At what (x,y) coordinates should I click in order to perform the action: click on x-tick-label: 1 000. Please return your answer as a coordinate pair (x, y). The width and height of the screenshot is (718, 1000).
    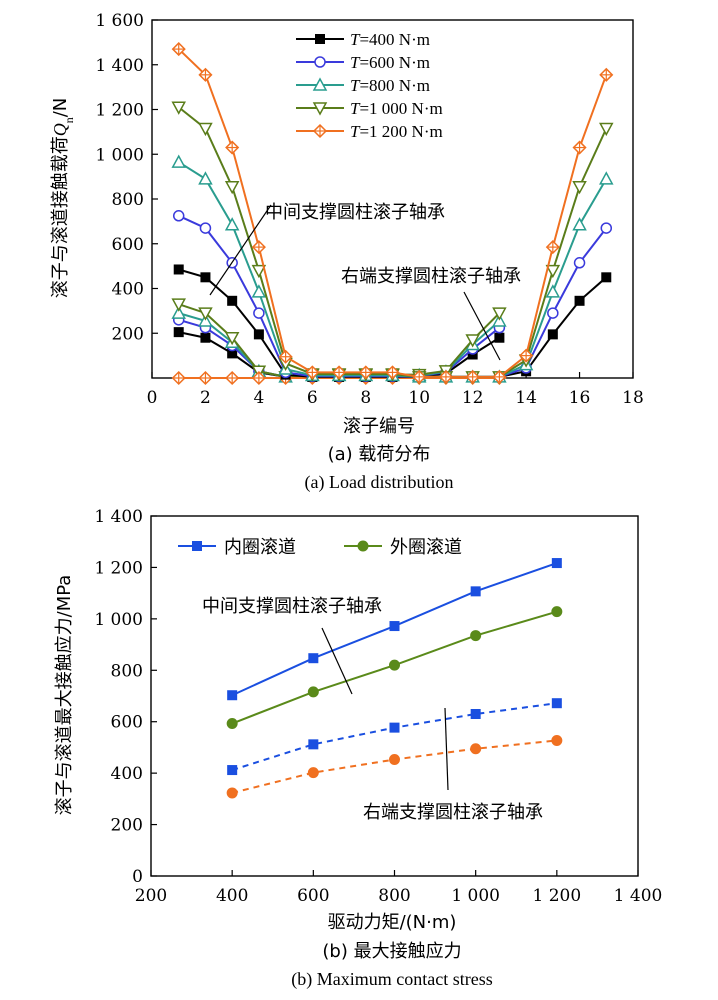
    Looking at the image, I should click on (475, 896).